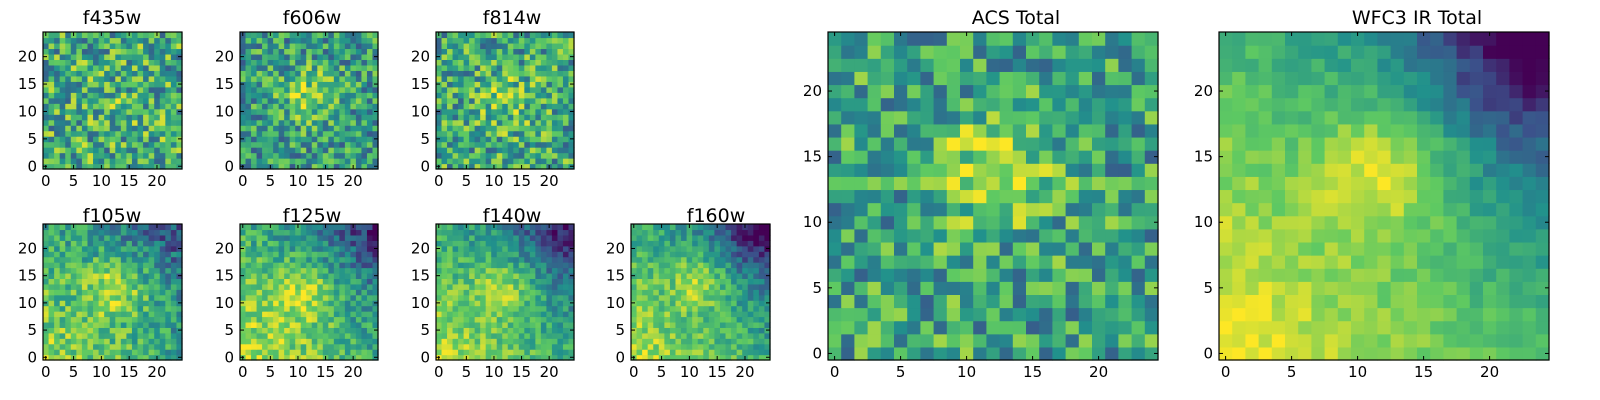 The height and width of the screenshot is (400, 1600). What do you see at coordinates (662, 372) in the screenshot?
I see `x-tick-label: 5` at bounding box center [662, 372].